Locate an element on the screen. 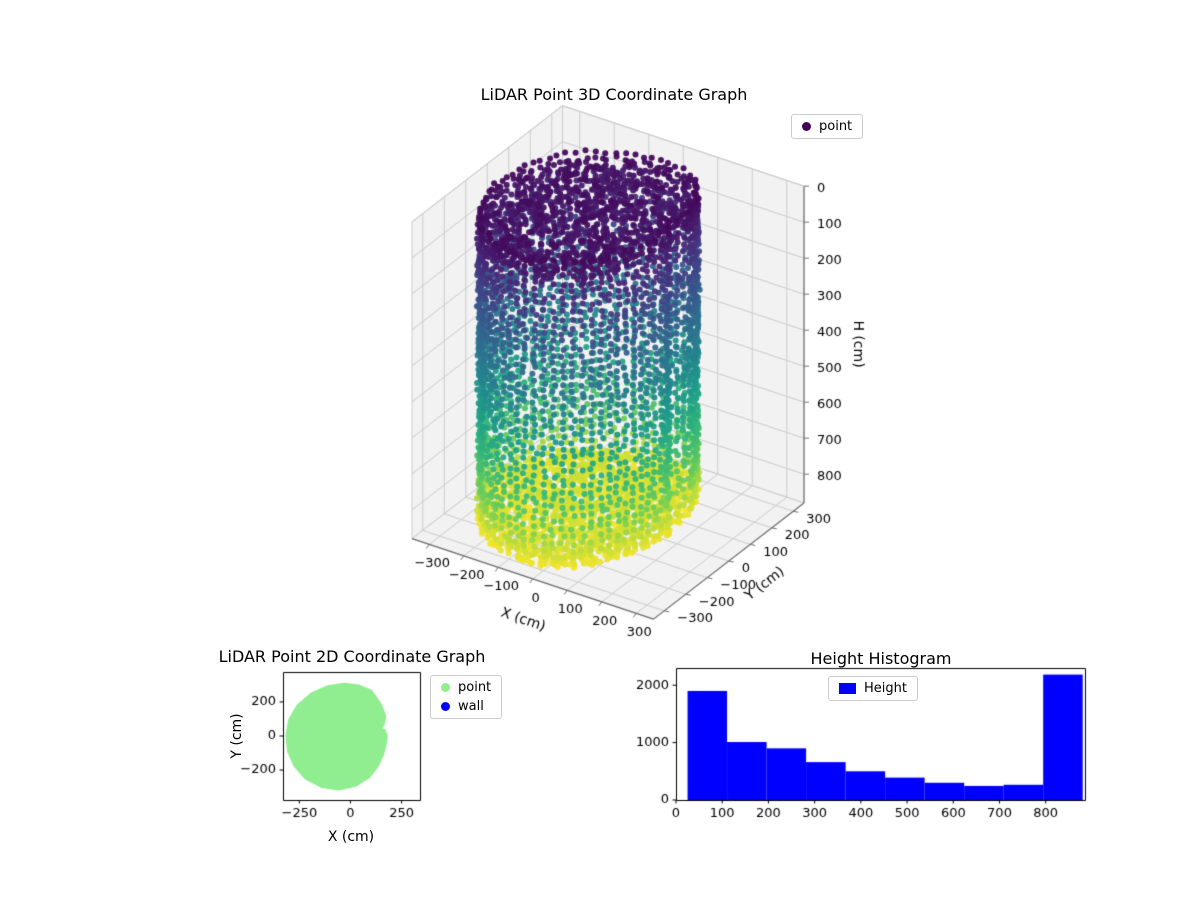 This screenshot has height=900, width=1200. legend-row-wall: wall is located at coordinates (466, 706).